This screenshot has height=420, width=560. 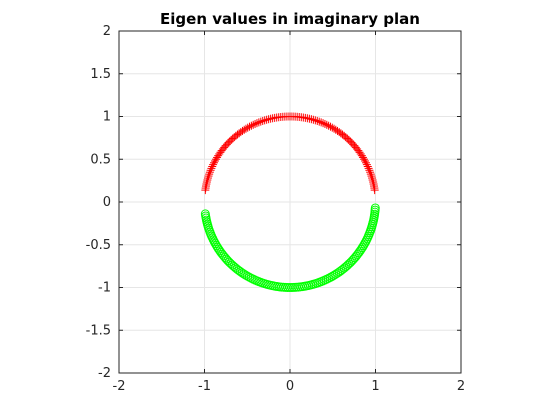 I want to click on x-tick-label: 1, so click(x=375, y=386).